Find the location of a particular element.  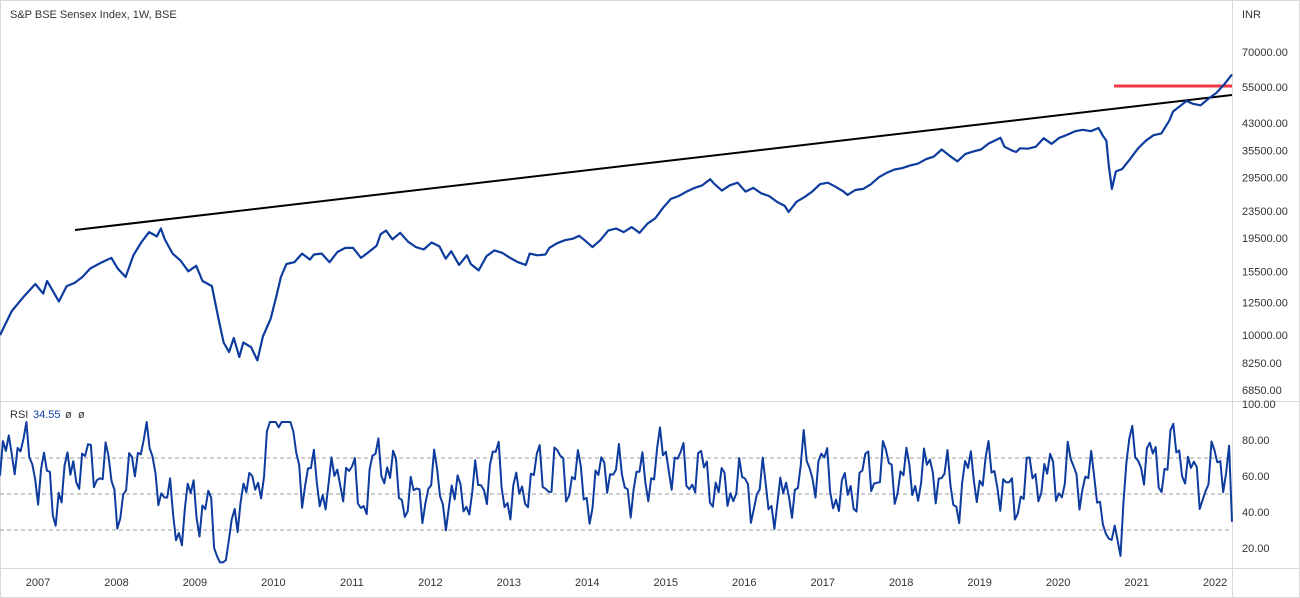

price-tick-label: 43000.00 is located at coordinates (1265, 124).